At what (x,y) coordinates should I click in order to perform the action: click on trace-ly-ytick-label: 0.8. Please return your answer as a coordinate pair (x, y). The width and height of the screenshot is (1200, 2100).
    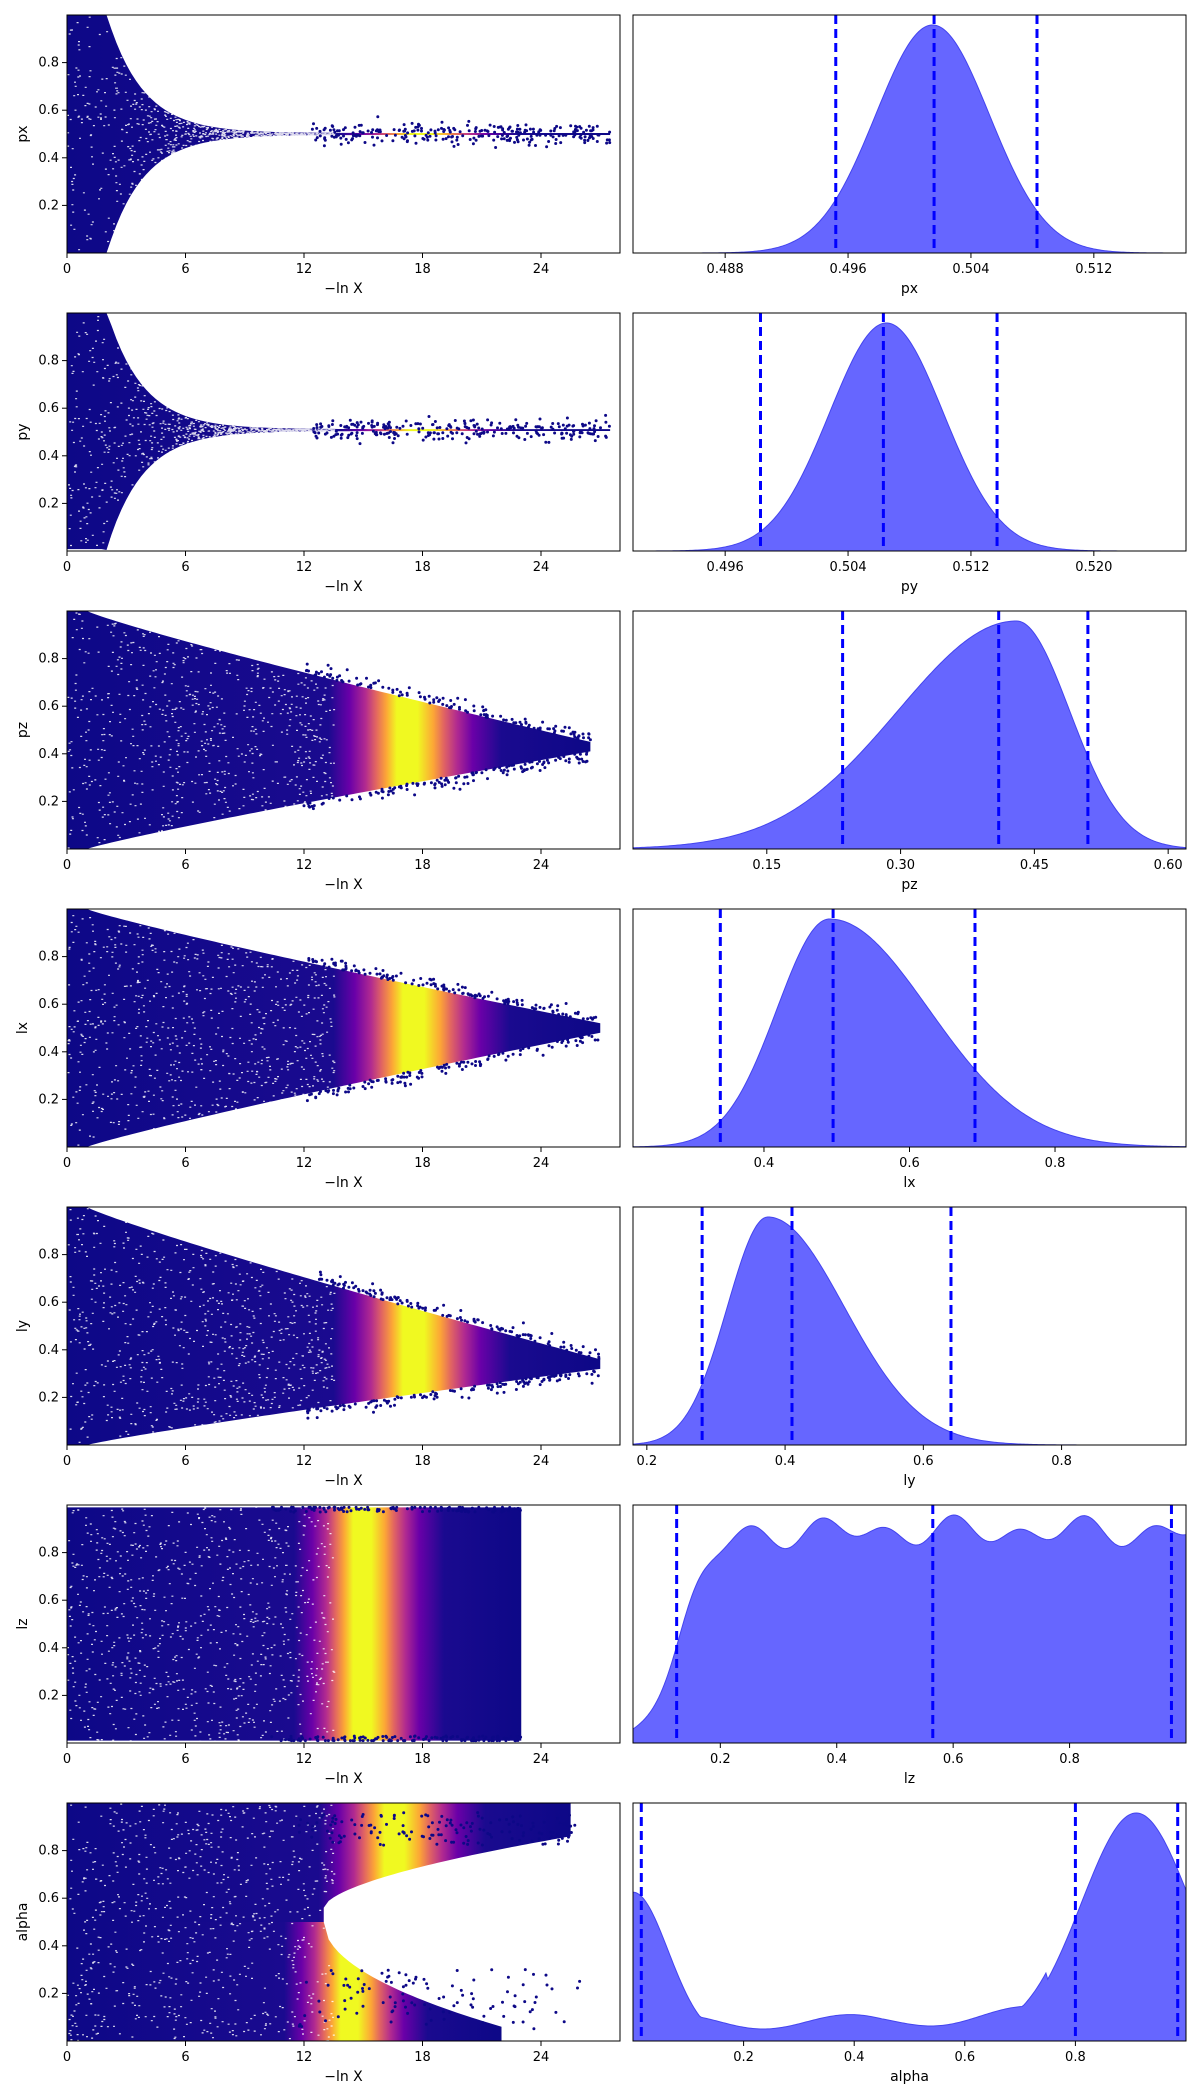
    Looking at the image, I should click on (48, 1255).